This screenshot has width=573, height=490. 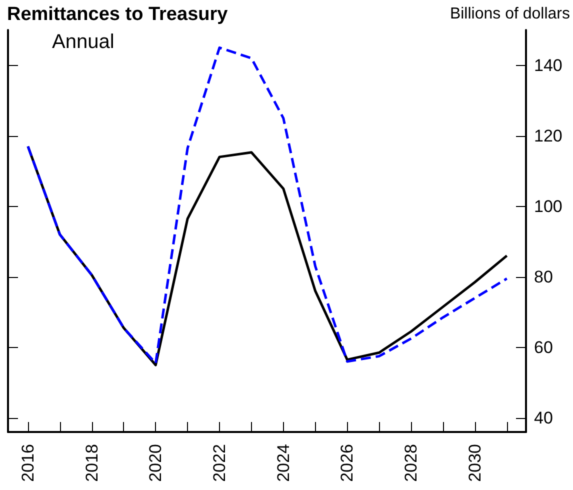 What do you see at coordinates (220, 463) in the screenshot?
I see `x-tick-label: 2022` at bounding box center [220, 463].